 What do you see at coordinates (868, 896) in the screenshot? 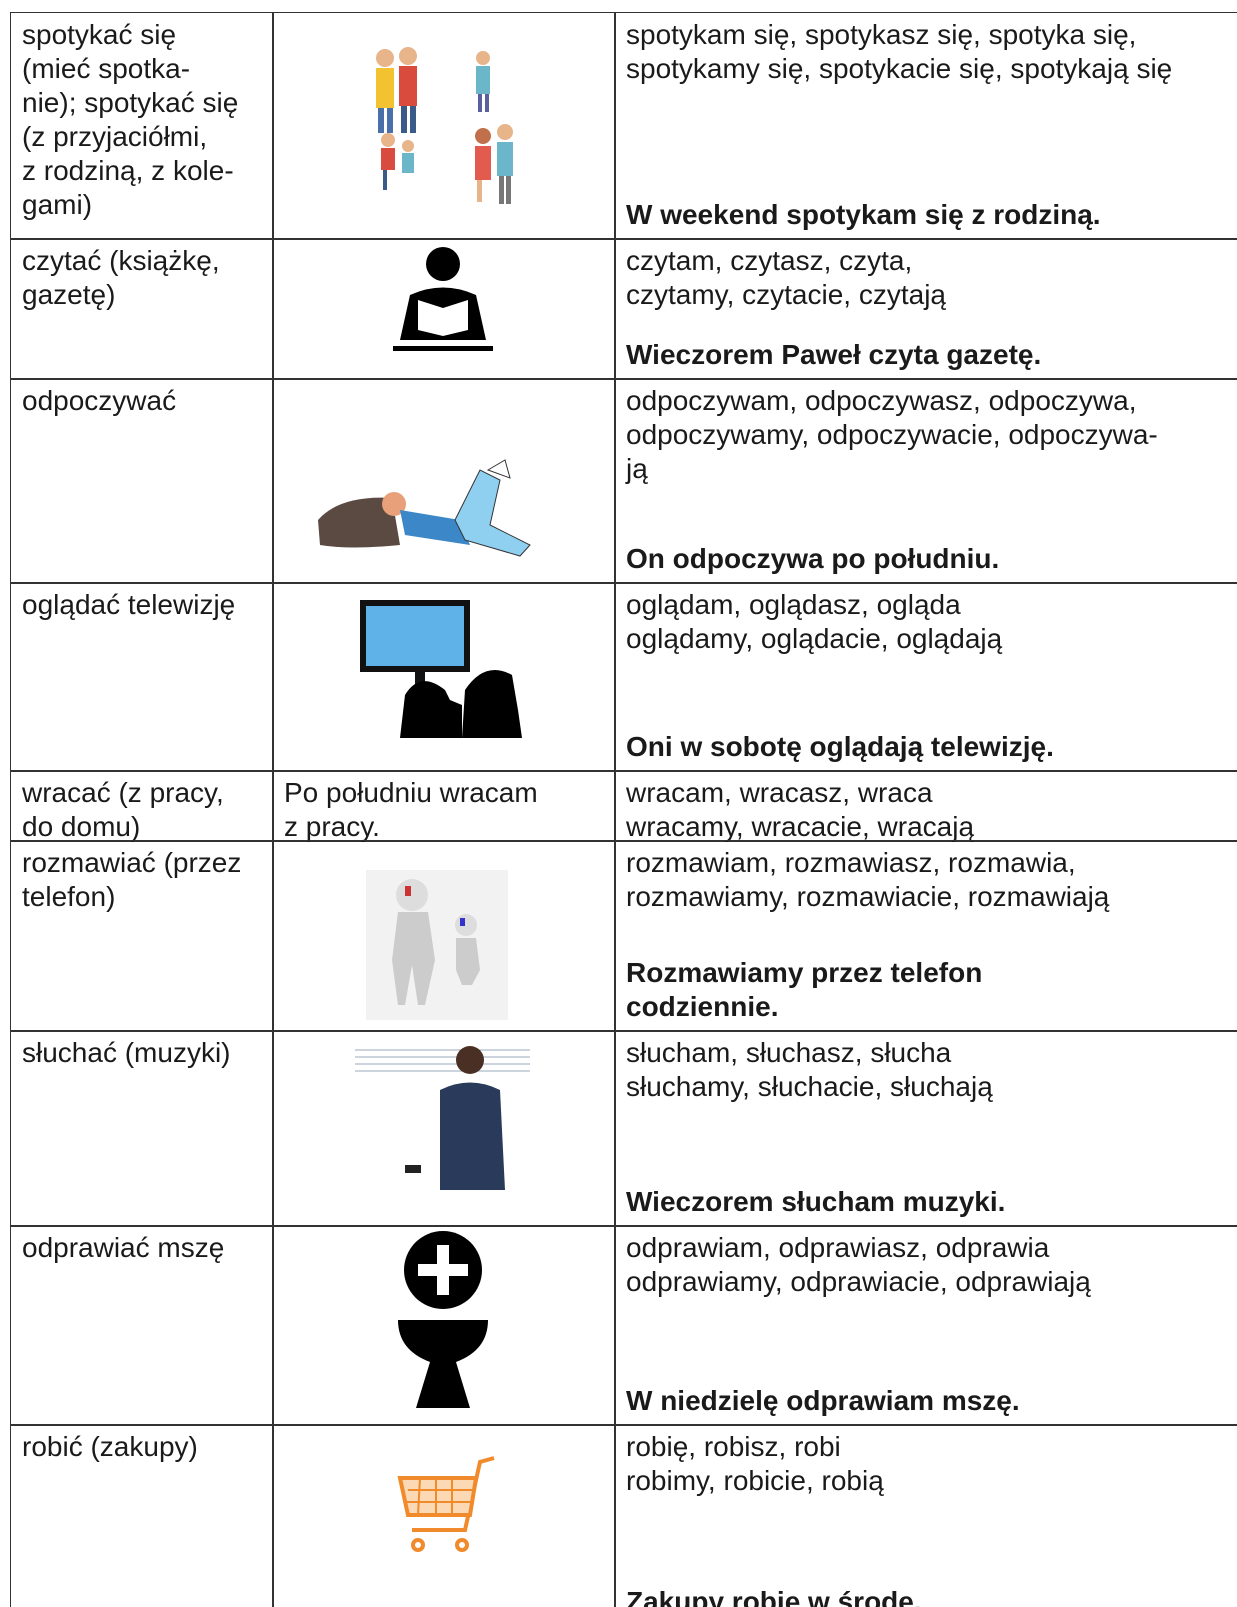
I see `conjugation-text: rozmawiamy, rozmawiacie, rozmawiają` at bounding box center [868, 896].